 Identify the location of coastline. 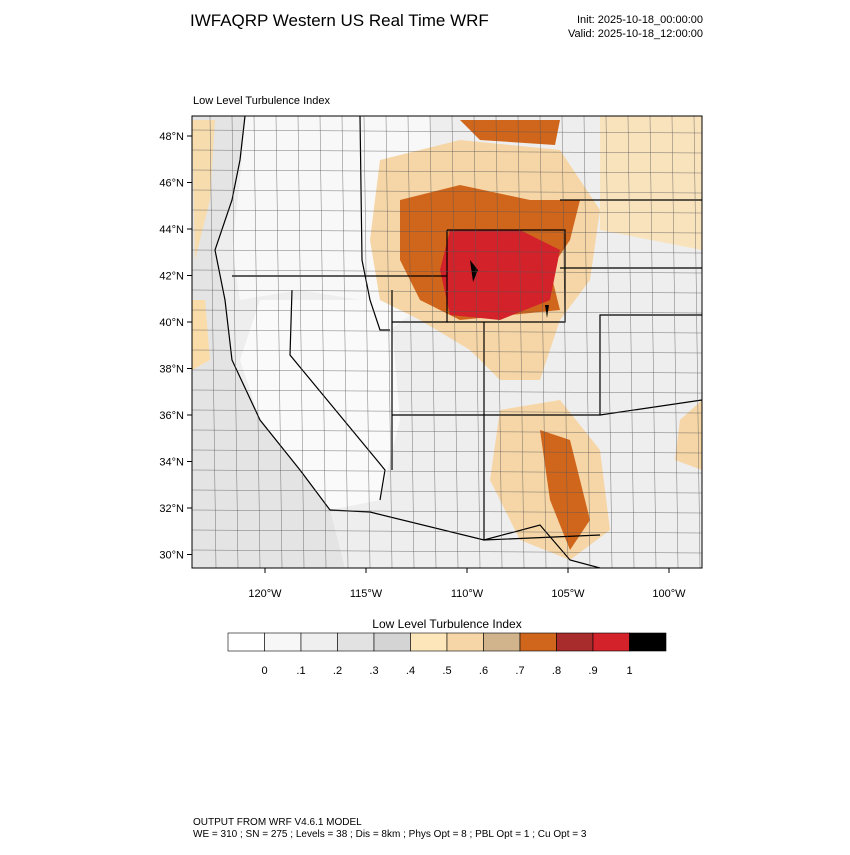
(272, 313).